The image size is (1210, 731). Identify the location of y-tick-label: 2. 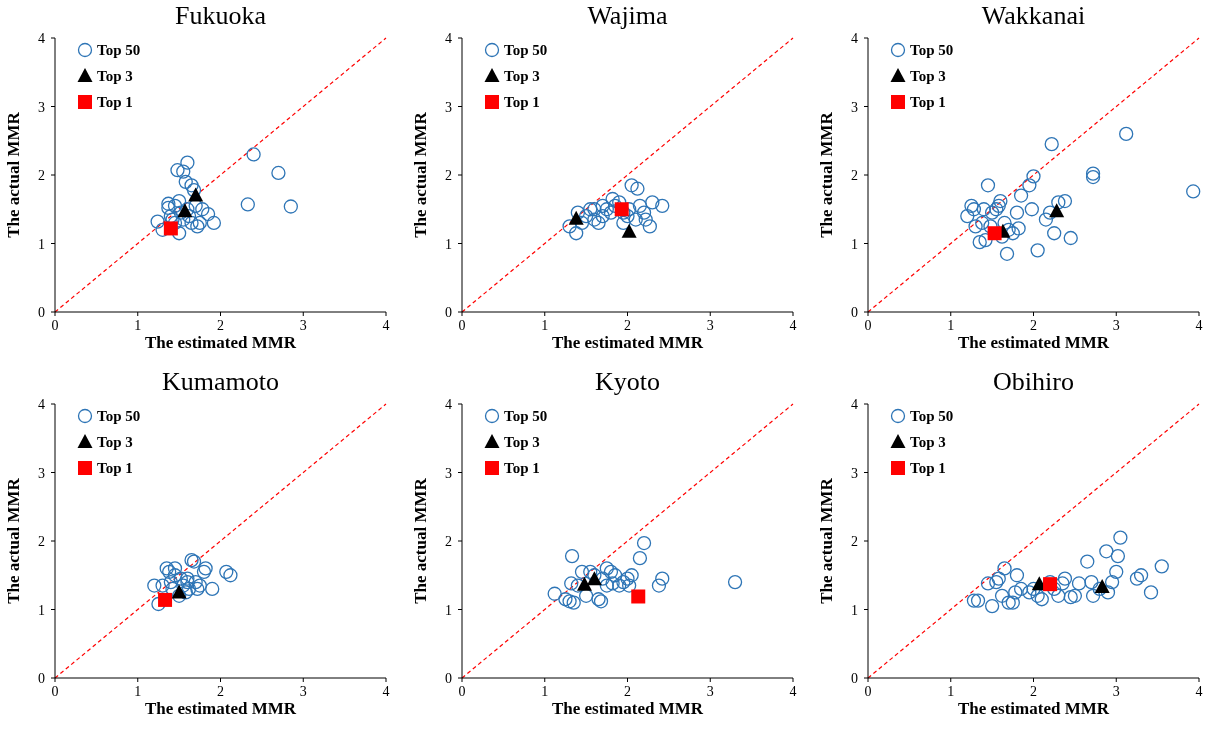
(448, 175).